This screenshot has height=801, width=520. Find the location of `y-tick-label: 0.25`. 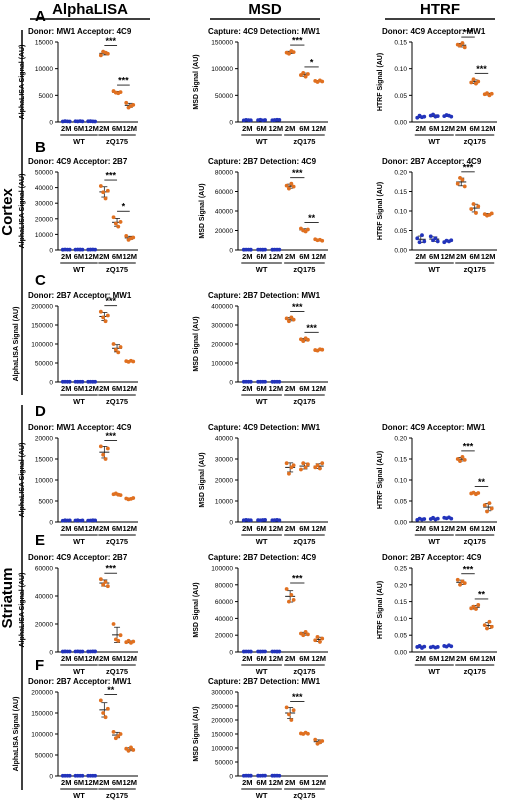

y-tick-label: 0.25 is located at coordinates (400, 569).